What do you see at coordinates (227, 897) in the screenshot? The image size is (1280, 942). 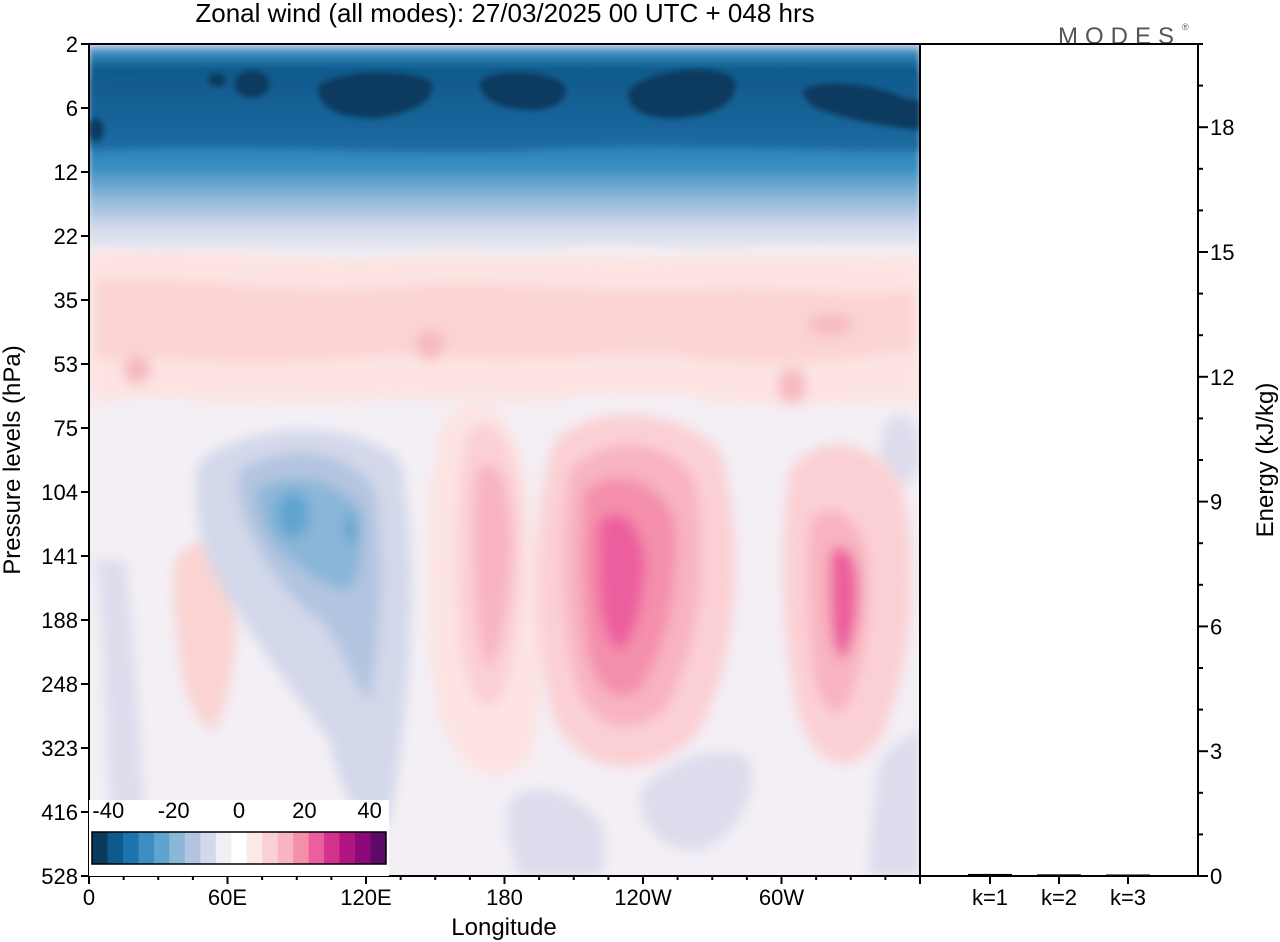 I see `x-tick-label: 60E` at bounding box center [227, 897].